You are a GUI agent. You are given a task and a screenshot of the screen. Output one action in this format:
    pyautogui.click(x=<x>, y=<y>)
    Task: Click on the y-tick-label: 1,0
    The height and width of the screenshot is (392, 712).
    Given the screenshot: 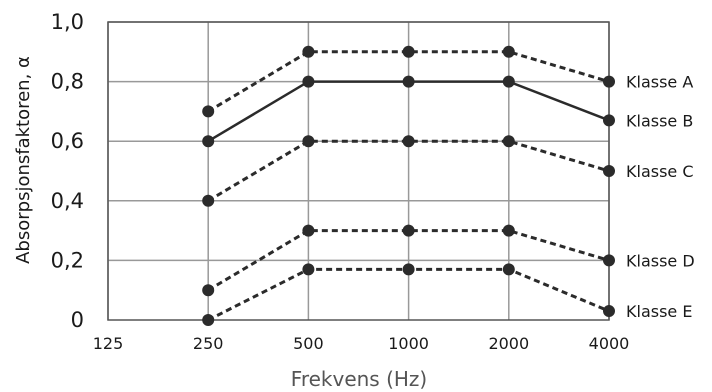 What is the action you would take?
    pyautogui.click(x=67, y=22)
    